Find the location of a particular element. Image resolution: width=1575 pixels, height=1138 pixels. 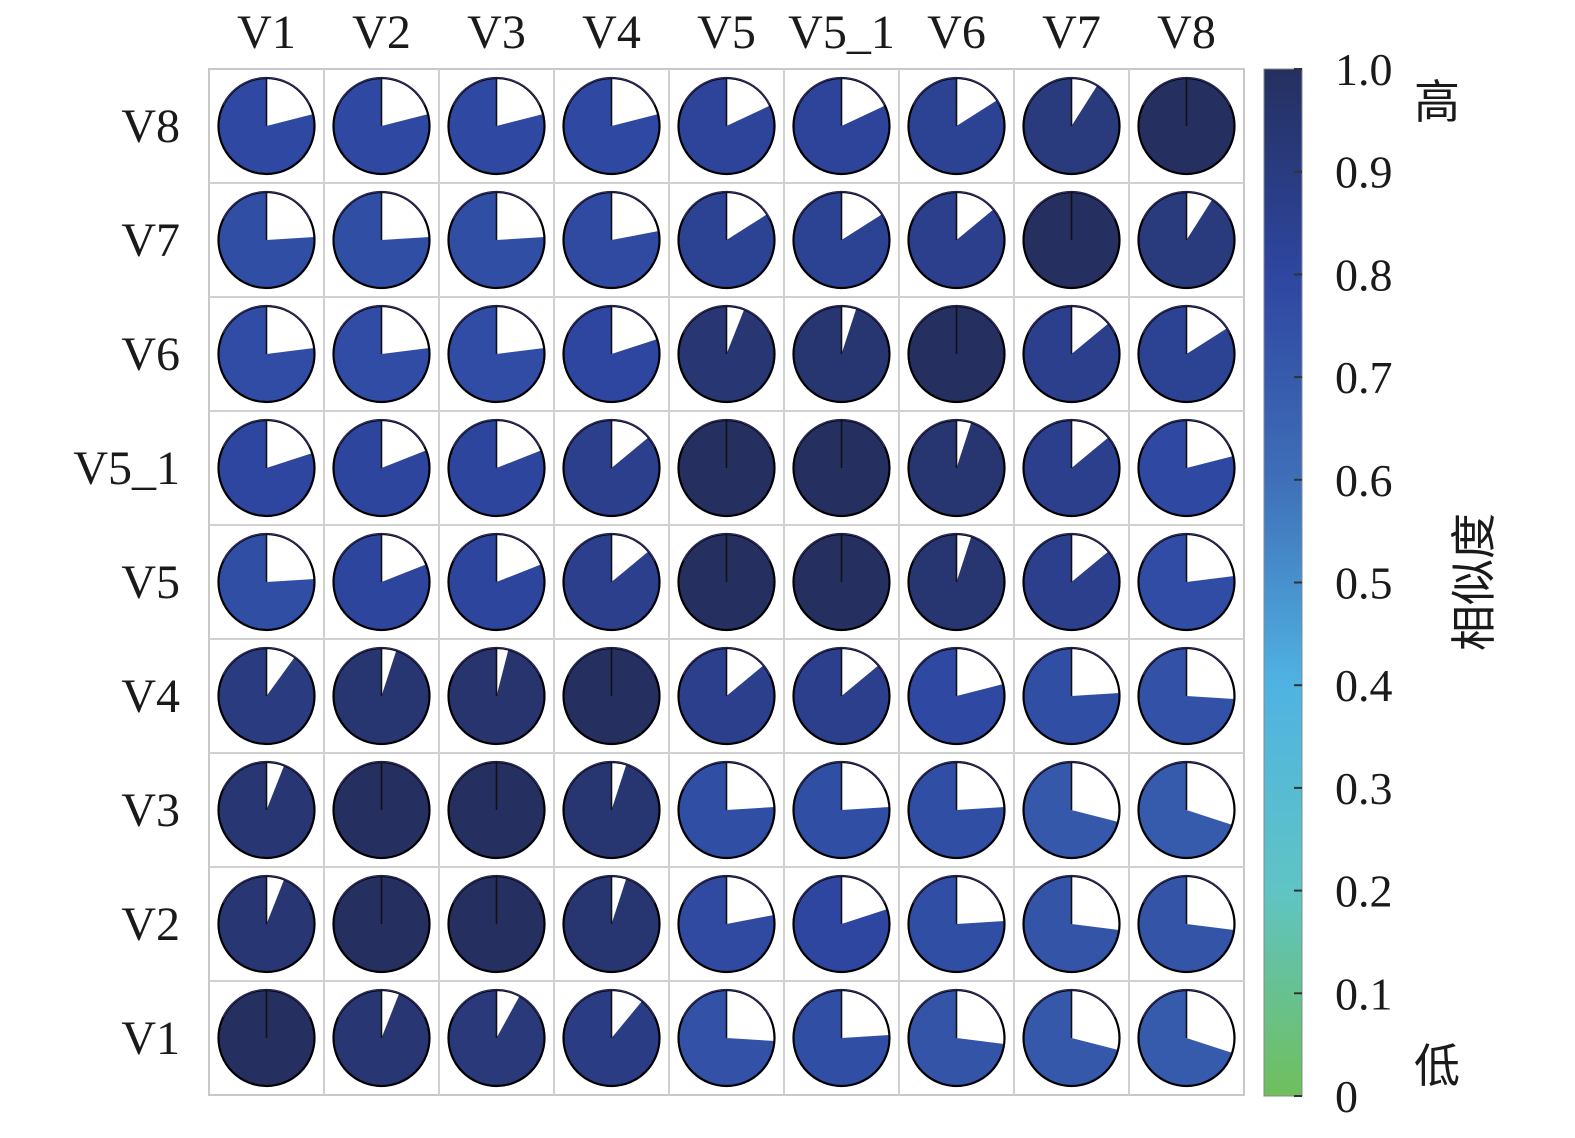

x-axis-label: V5_1 is located at coordinates (841, 32).